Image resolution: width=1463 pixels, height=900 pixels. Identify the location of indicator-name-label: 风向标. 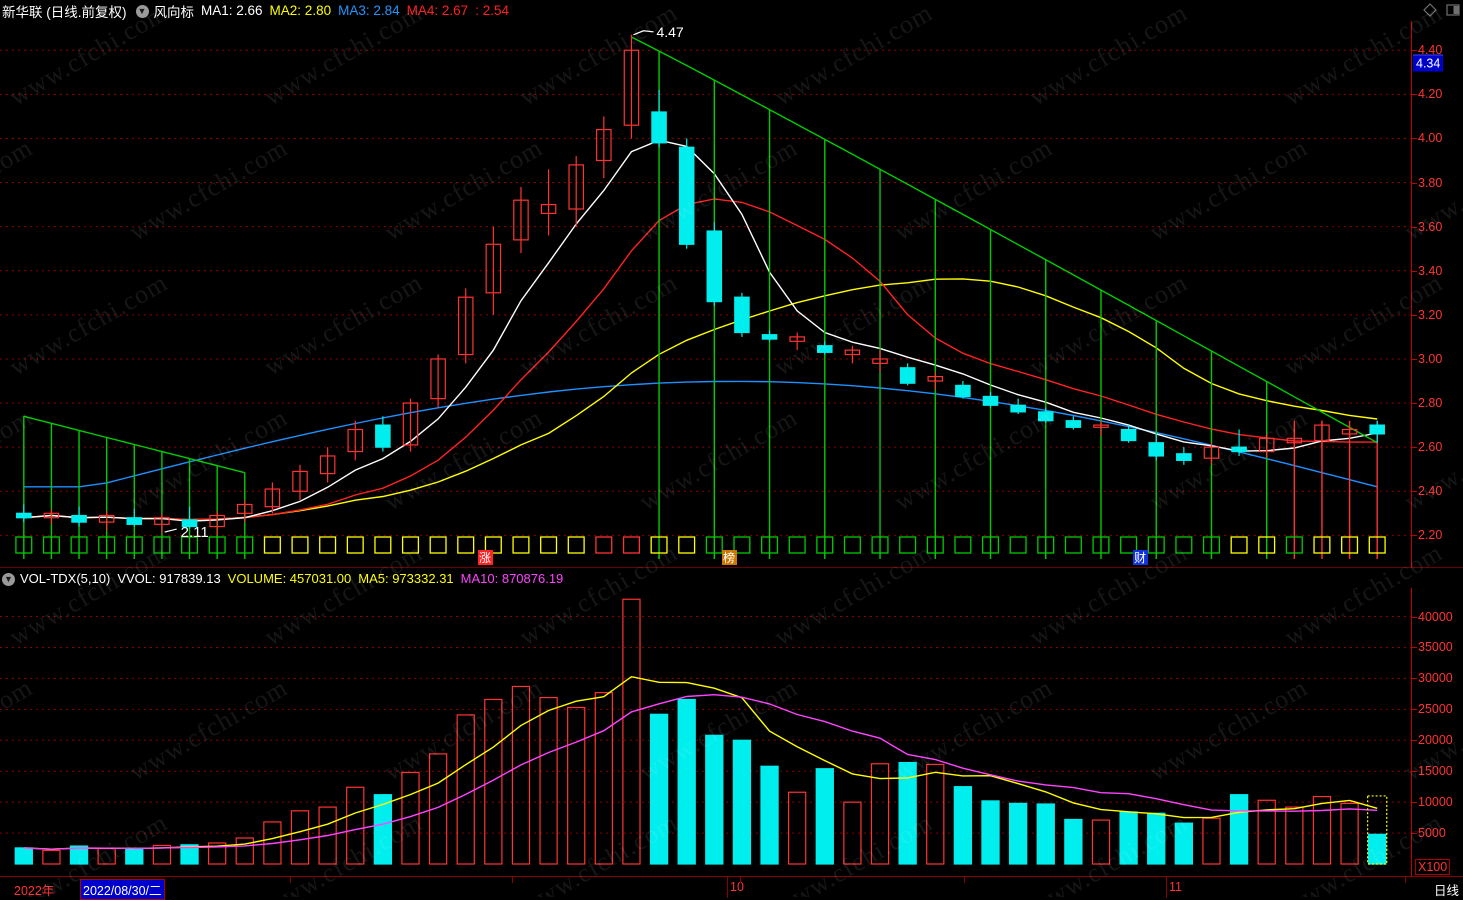
(174, 12).